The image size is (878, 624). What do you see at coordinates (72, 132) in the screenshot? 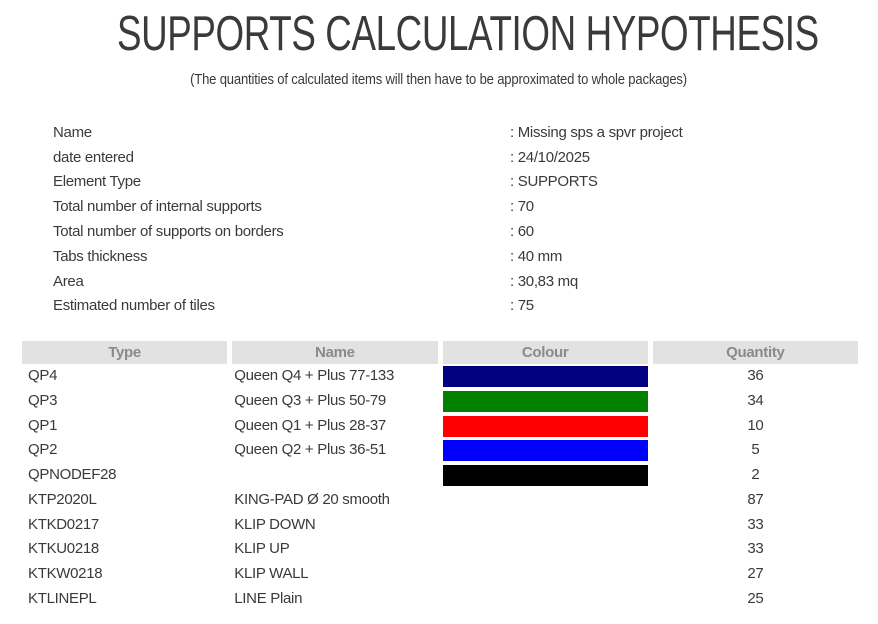
I see `info-label: Name` at bounding box center [72, 132].